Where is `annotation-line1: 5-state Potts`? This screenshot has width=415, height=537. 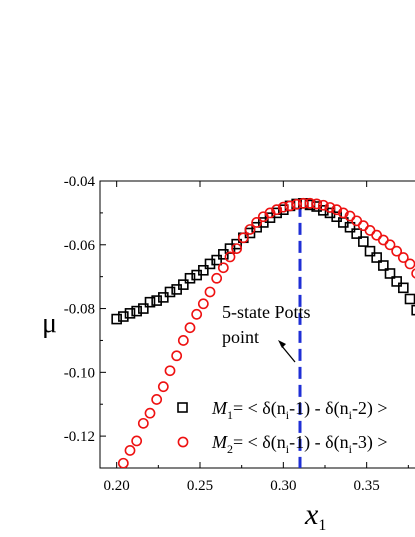 annotation-line1: 5-state Potts is located at coordinates (266, 312).